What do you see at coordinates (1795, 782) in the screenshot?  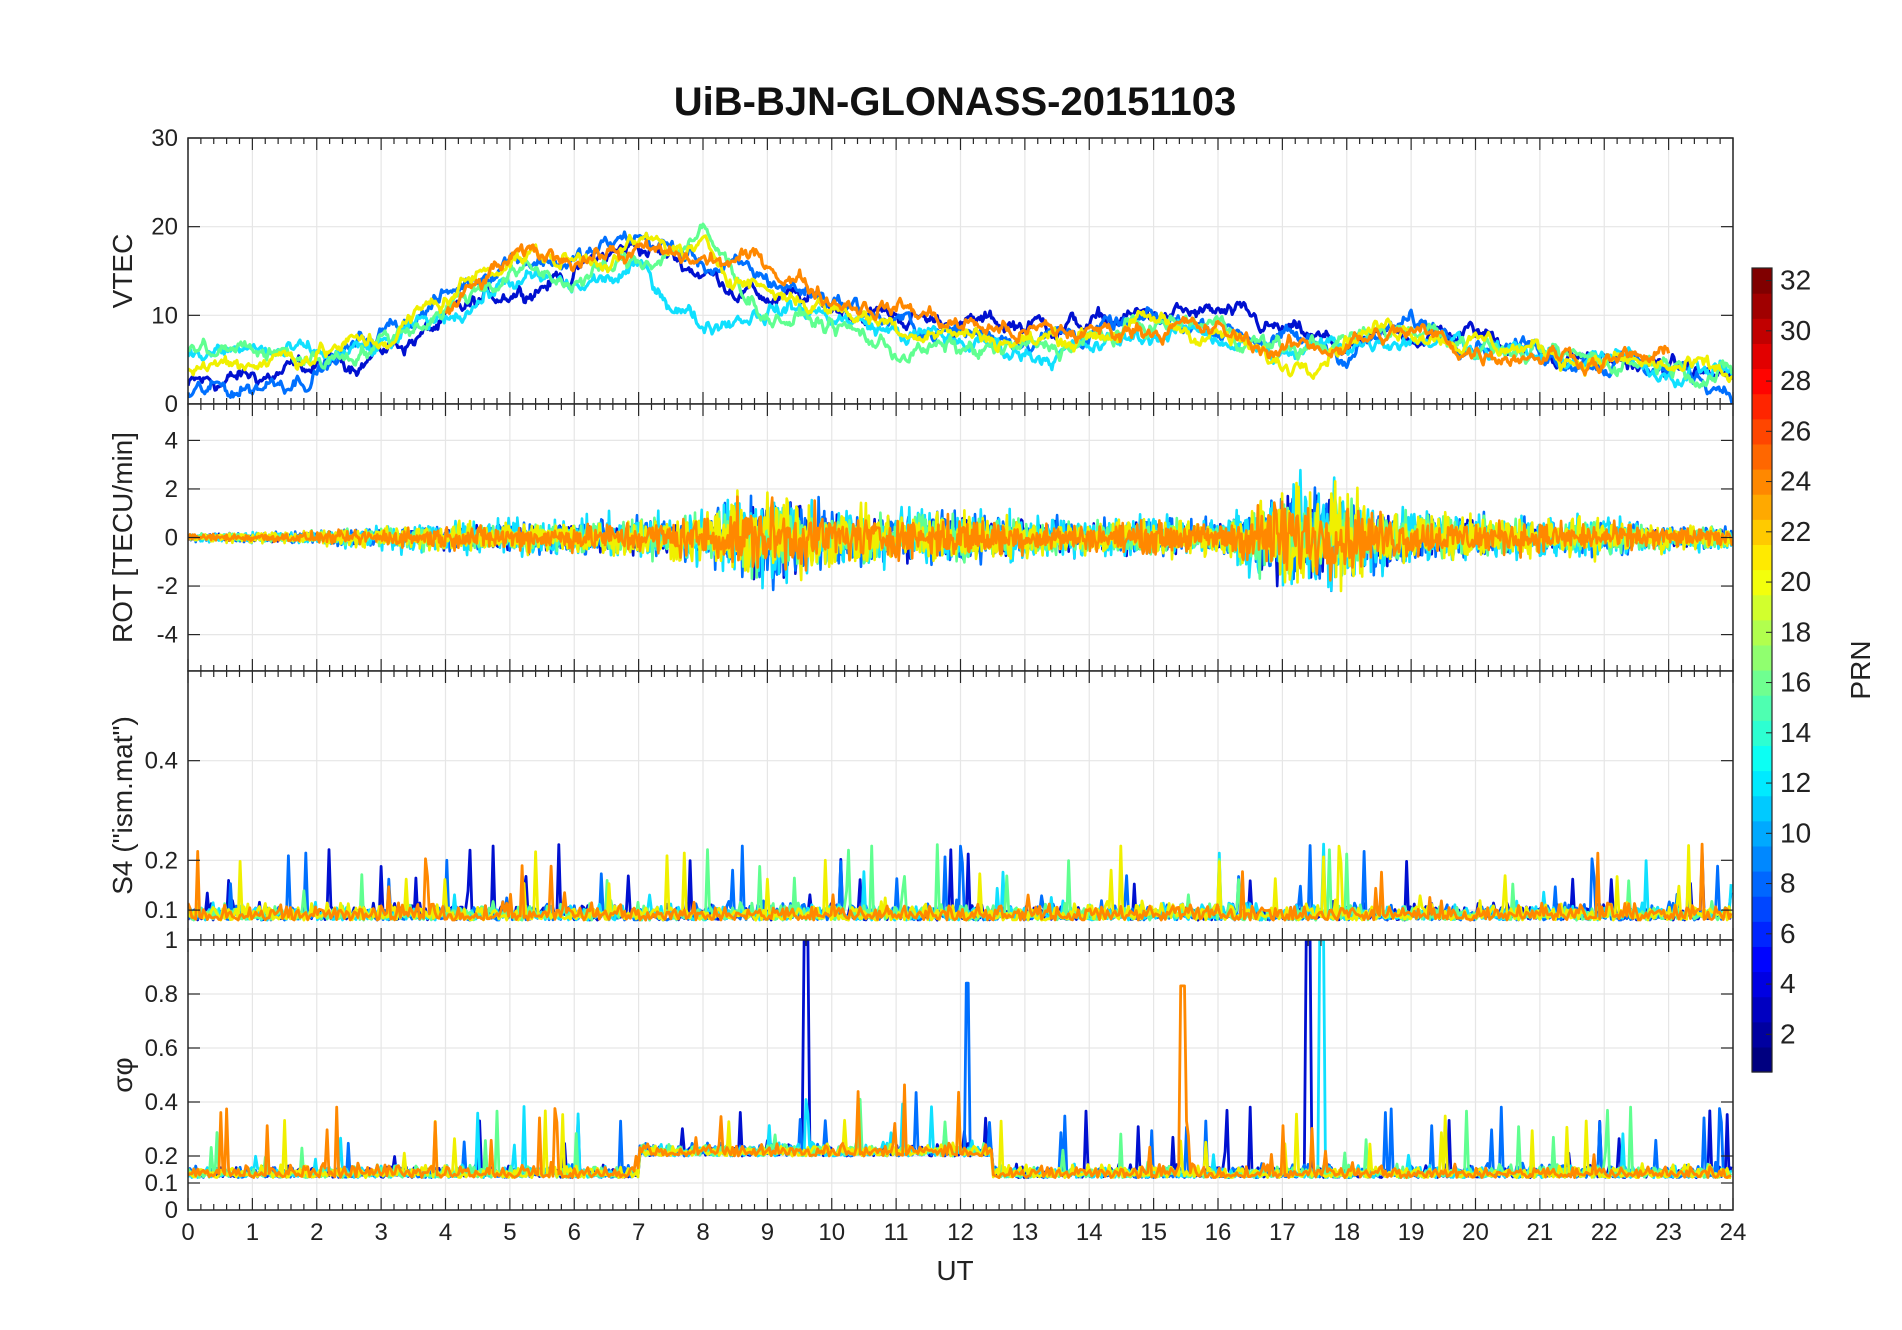 I see `colorbar-tick-label: 12` at bounding box center [1795, 782].